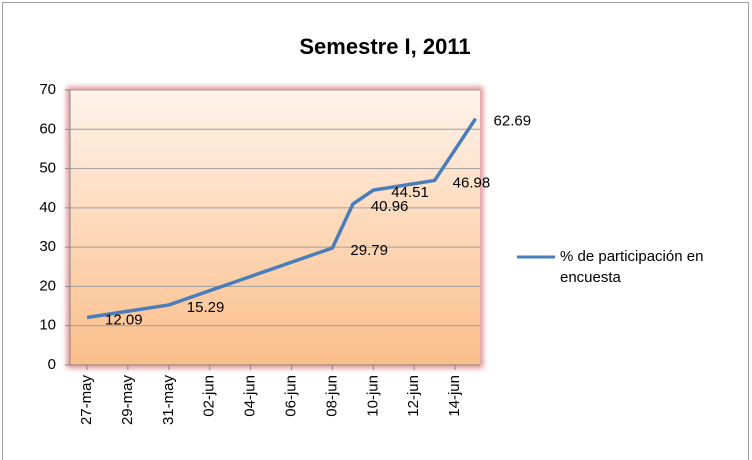 The image size is (752, 460). I want to click on x-tick-label: 02-jun, so click(209, 396).